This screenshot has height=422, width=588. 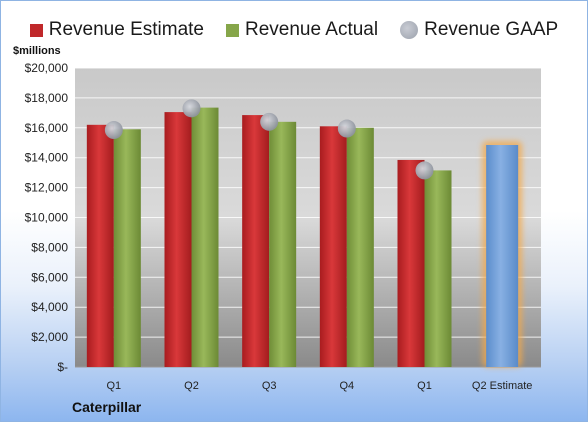 What do you see at coordinates (269, 386) in the screenshot?
I see `x-tick-label: Q3` at bounding box center [269, 386].